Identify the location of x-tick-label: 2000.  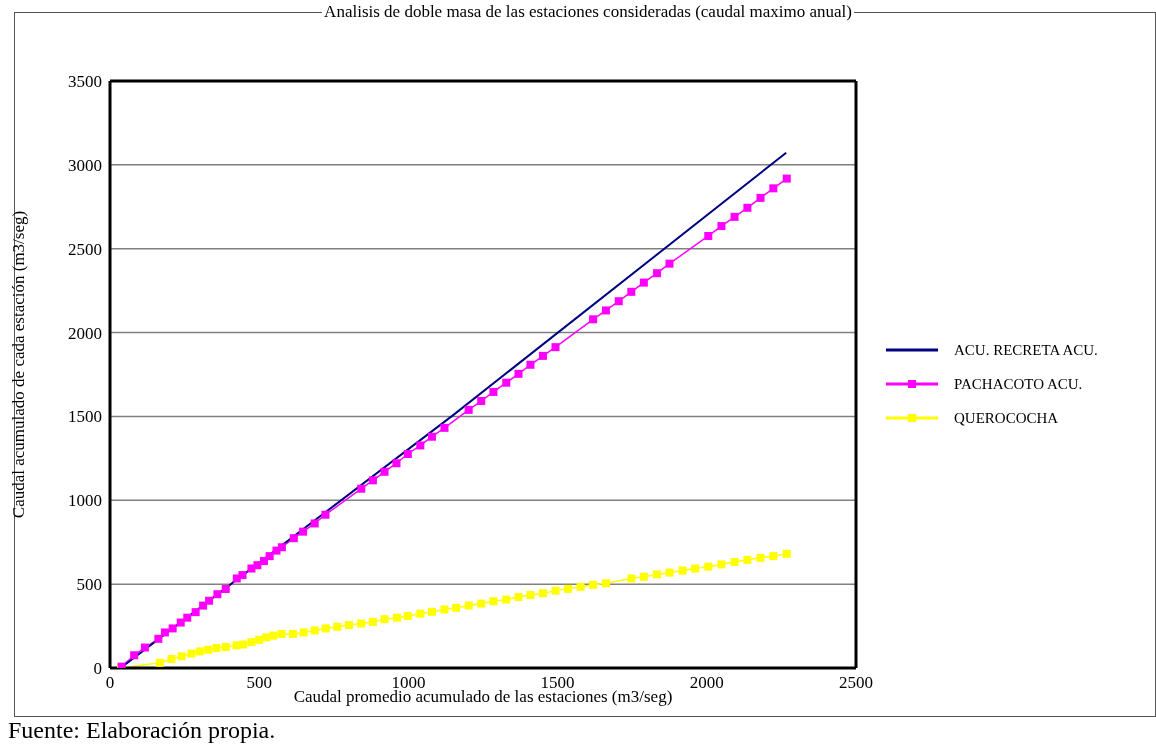
(706, 683).